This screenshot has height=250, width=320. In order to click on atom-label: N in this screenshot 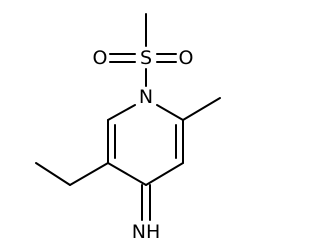, I will do `click(146, 97)`.